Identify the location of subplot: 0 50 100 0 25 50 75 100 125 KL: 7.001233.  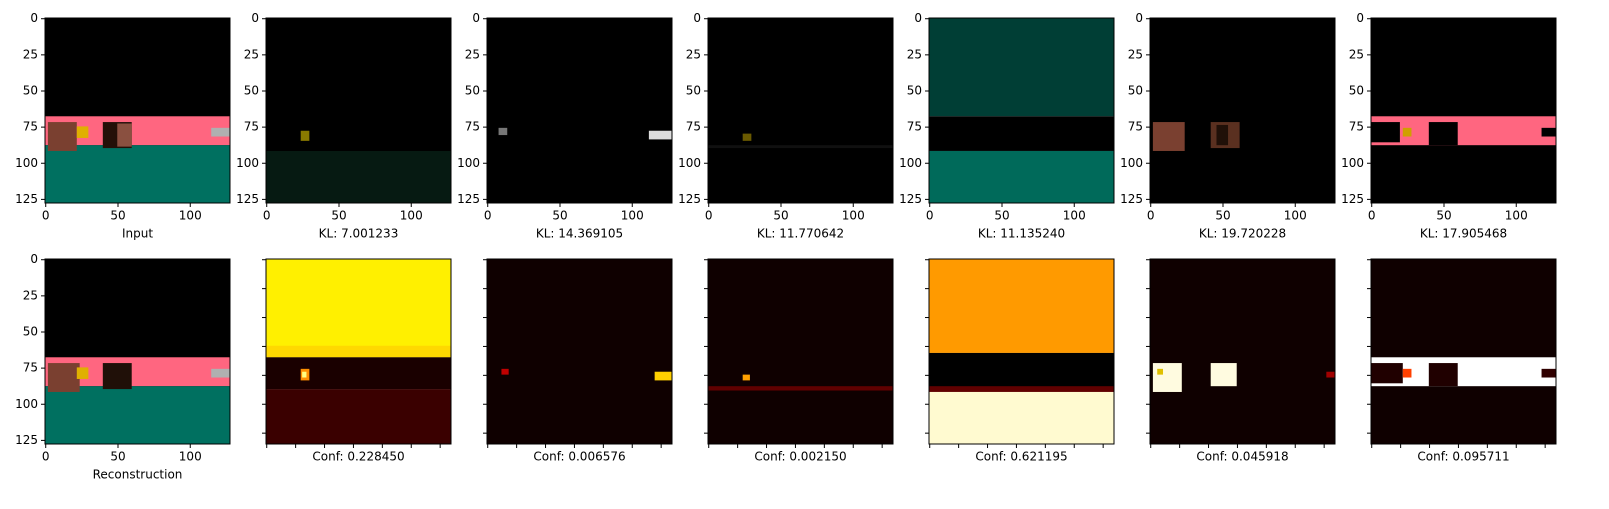
(344, 126).